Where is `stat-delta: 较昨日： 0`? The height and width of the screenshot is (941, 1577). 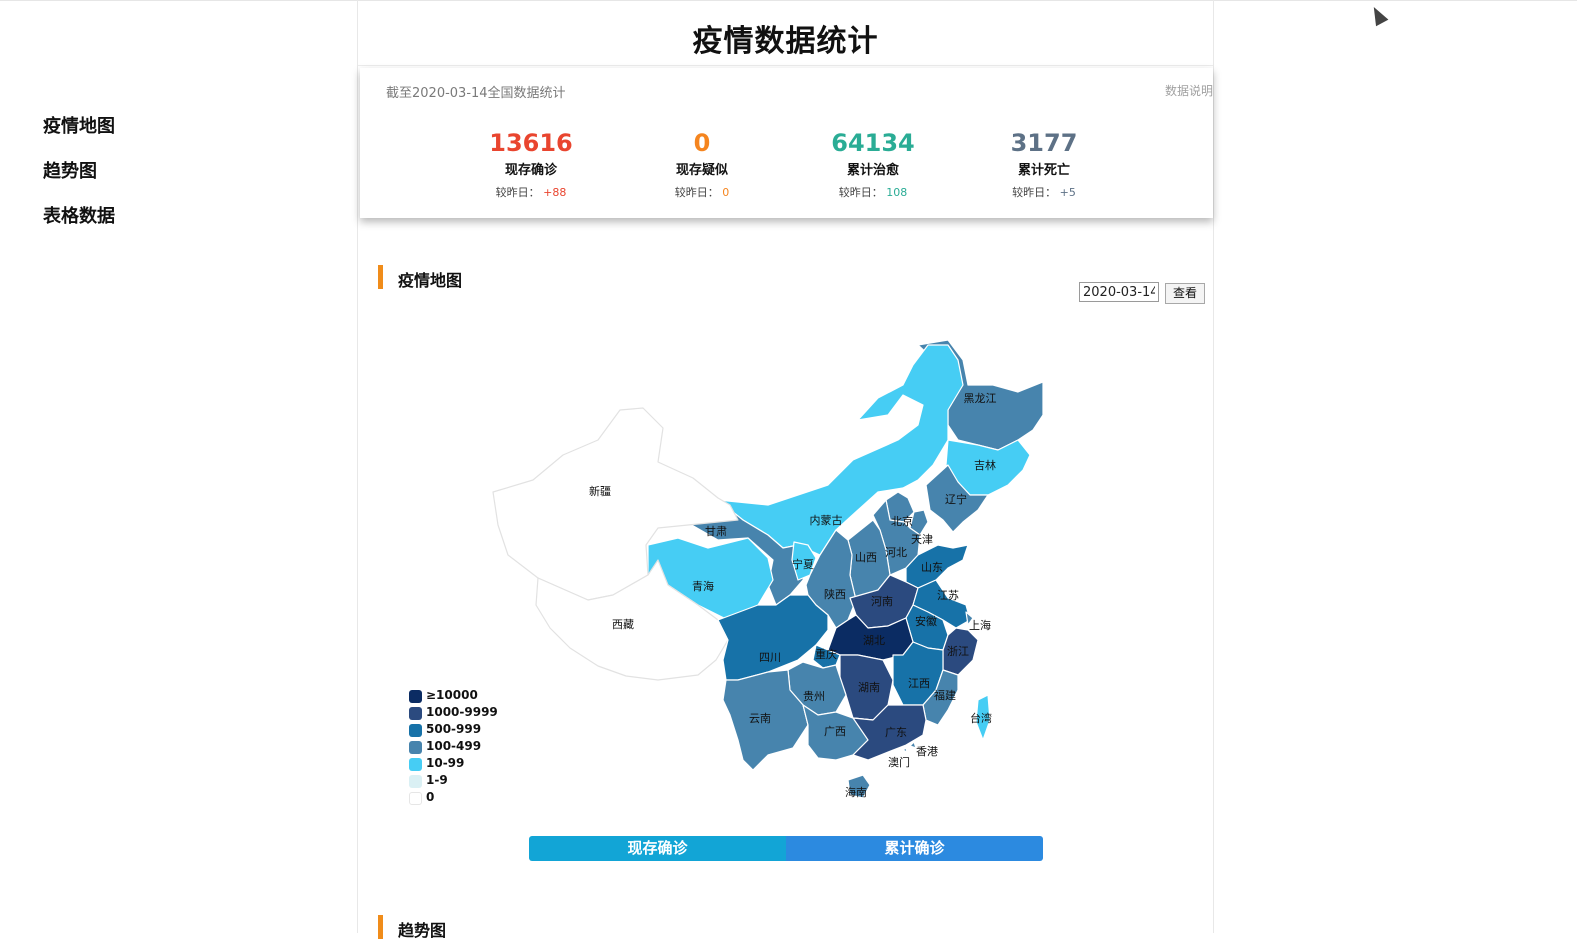
stat-delta: 较昨日： 0 is located at coordinates (702, 192).